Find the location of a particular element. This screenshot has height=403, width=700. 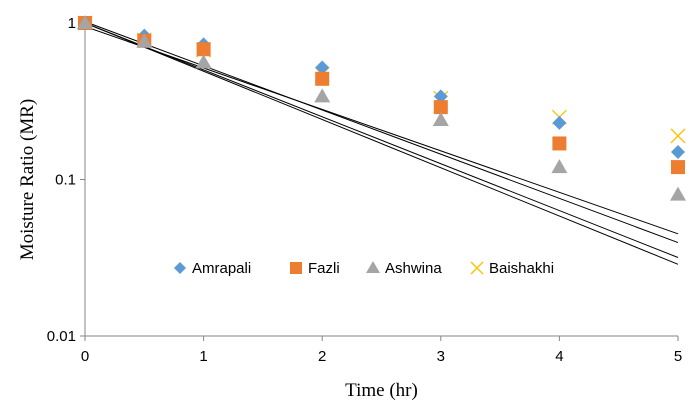

x-tick-label: 1 is located at coordinates (203, 356).